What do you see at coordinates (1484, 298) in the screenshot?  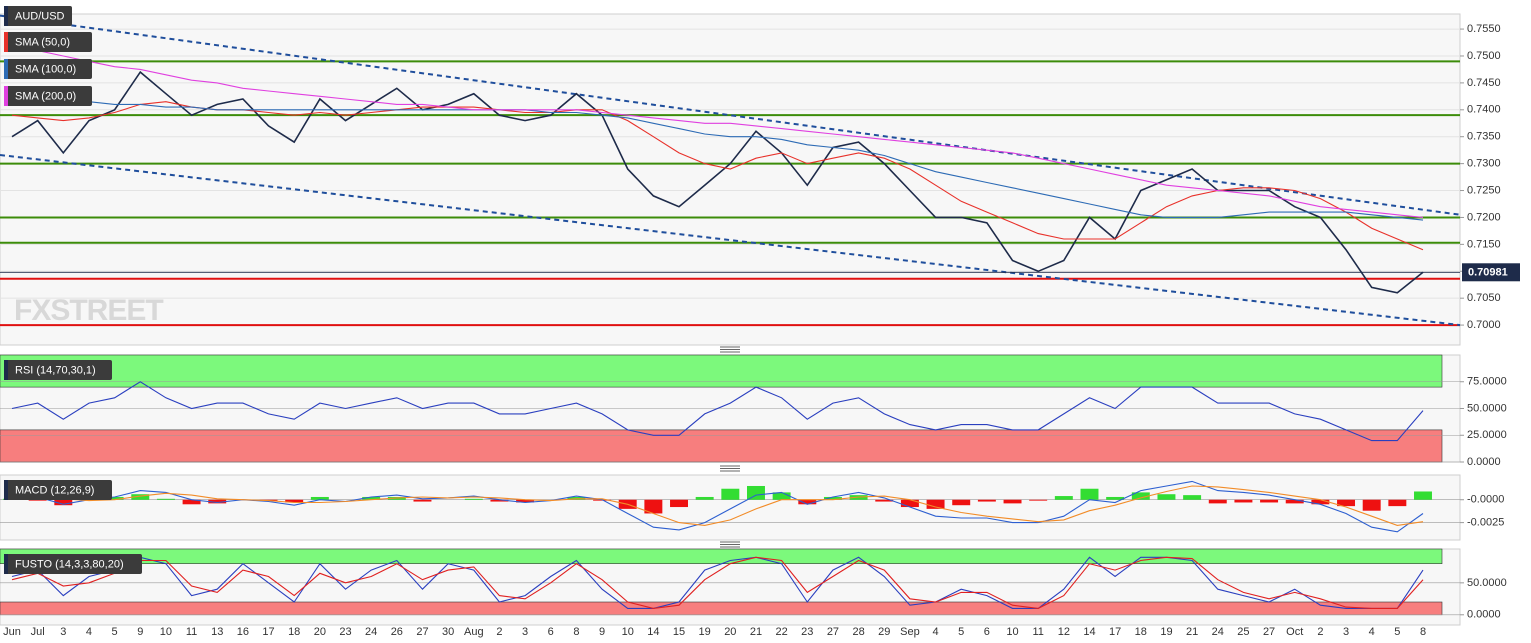 I see `y-tick-label: 0.7050` at bounding box center [1484, 298].